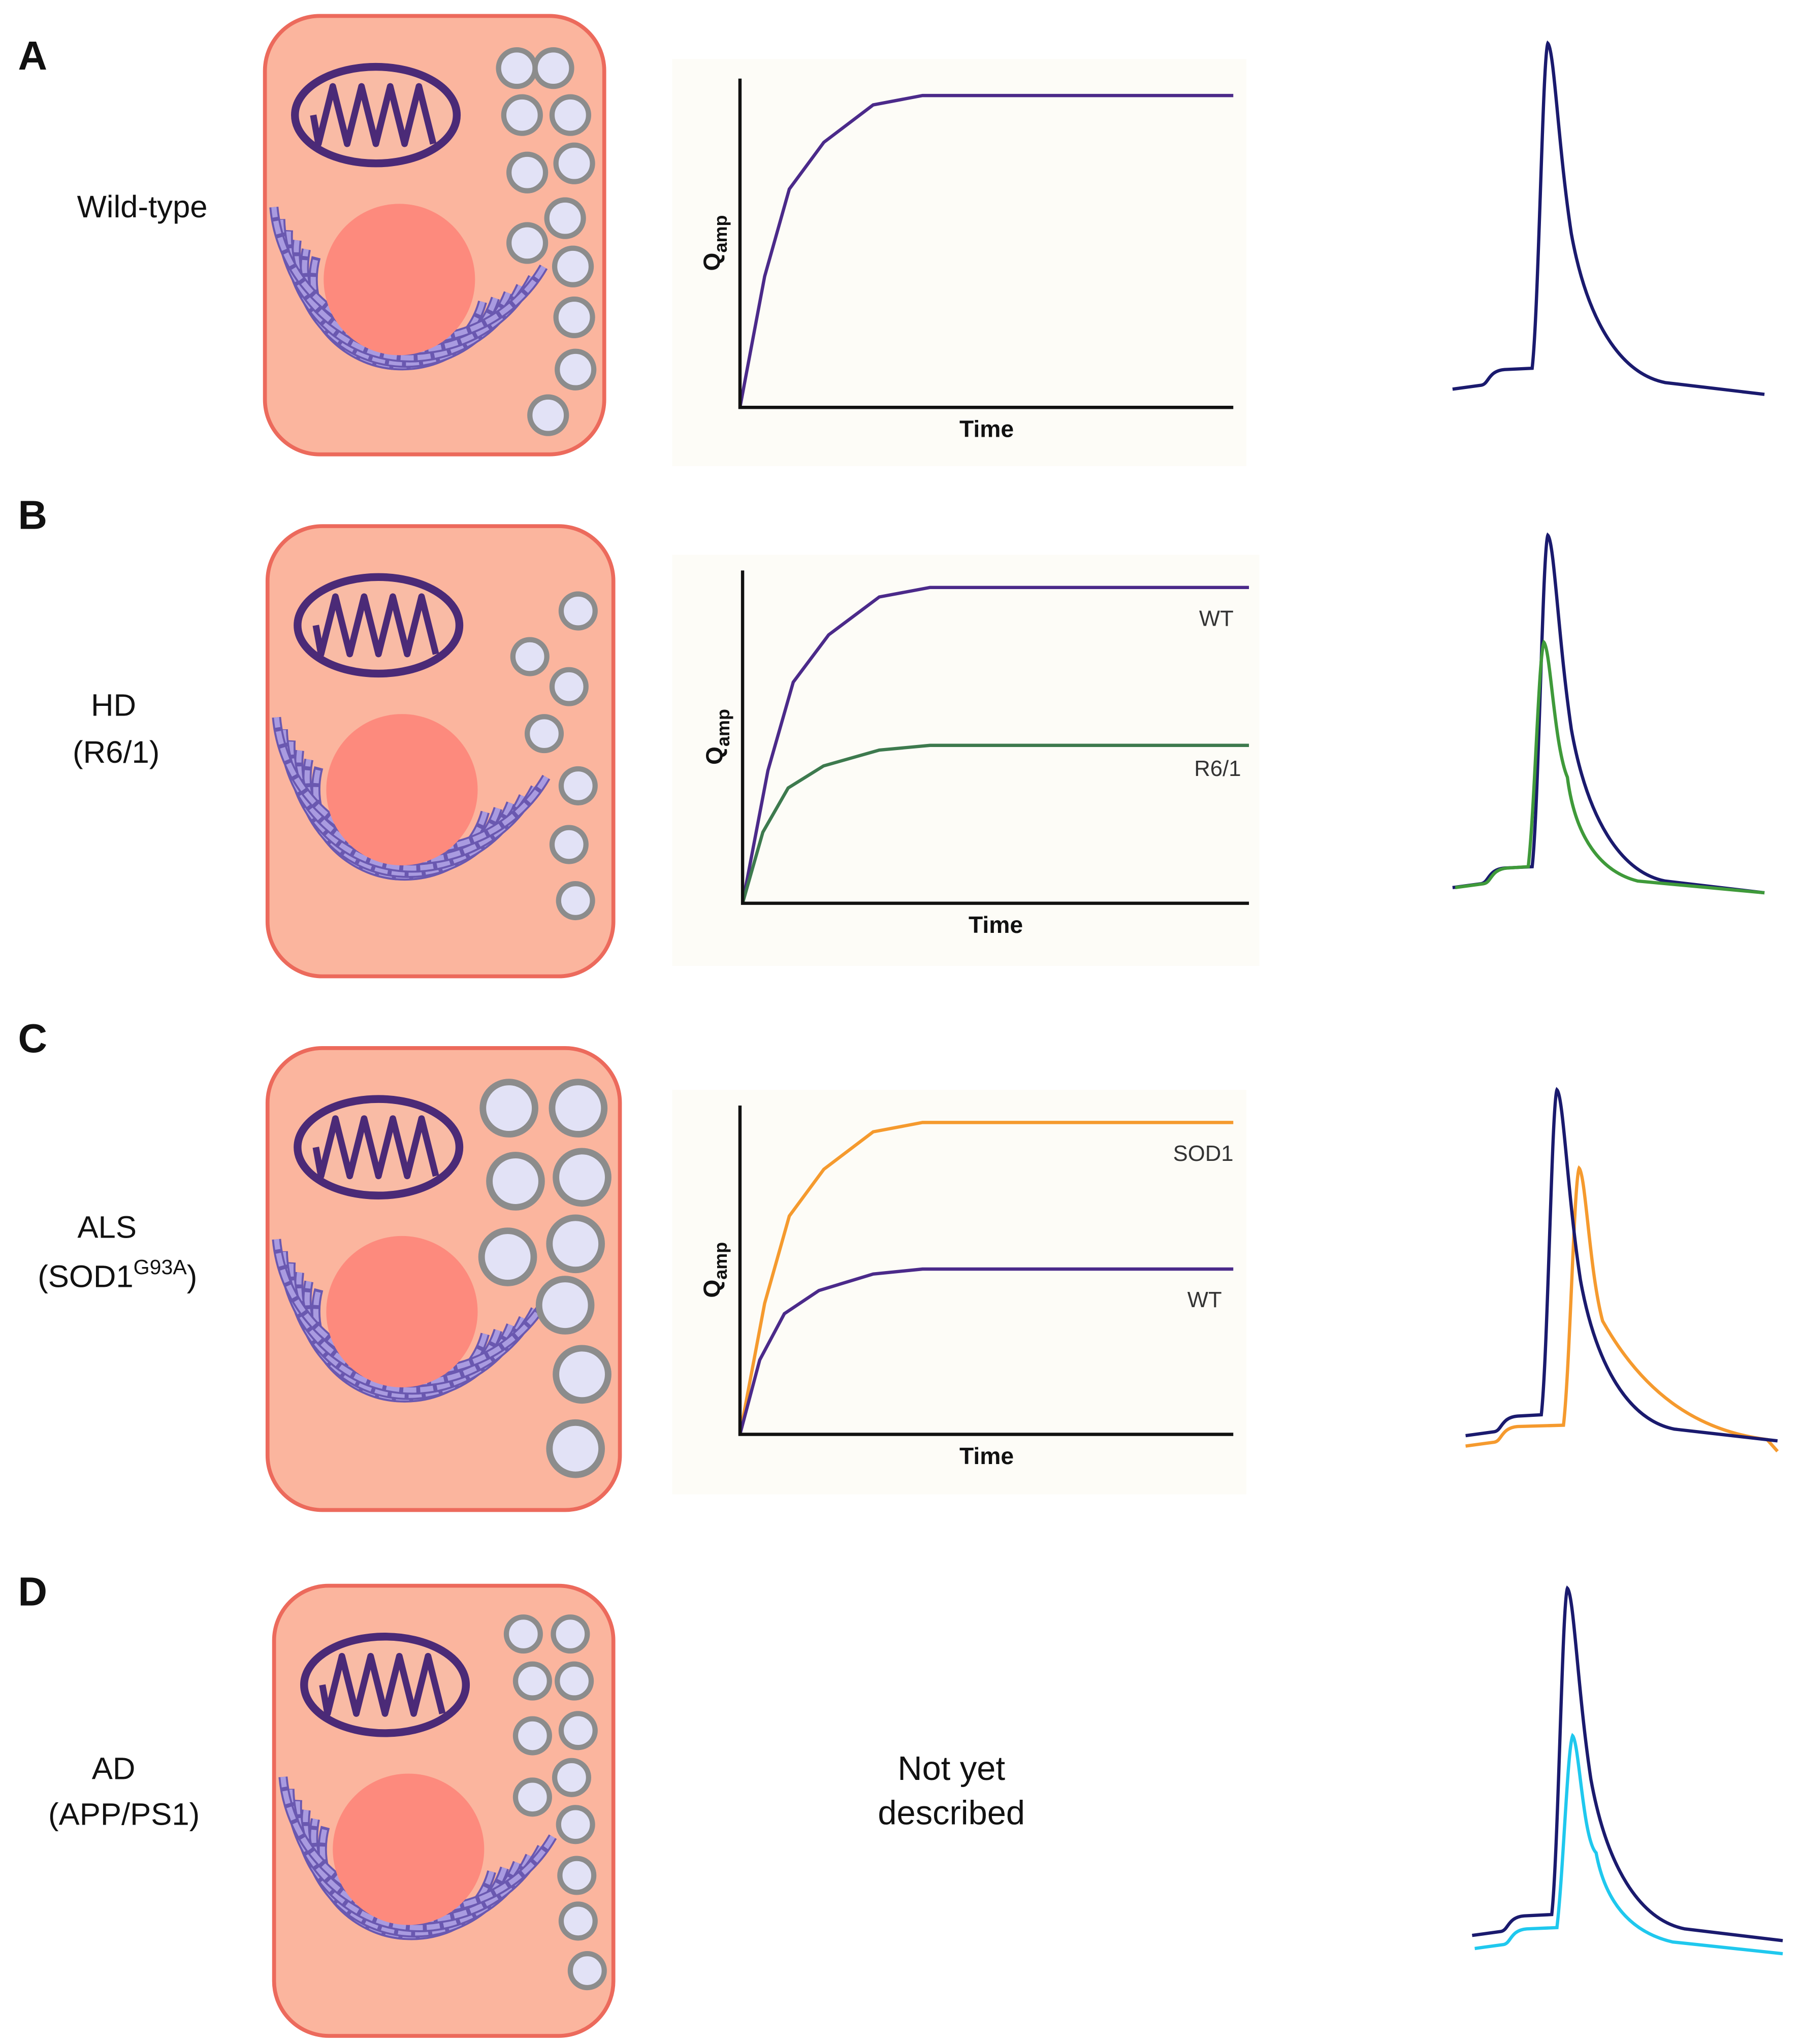  Describe the element at coordinates (32, 515) in the screenshot. I see `panel-label: B` at that location.